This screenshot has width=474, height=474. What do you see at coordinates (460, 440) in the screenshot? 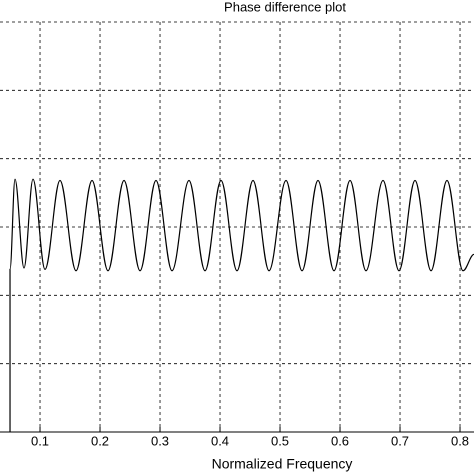
I see `x-tick-label: 0.8` at bounding box center [460, 440].